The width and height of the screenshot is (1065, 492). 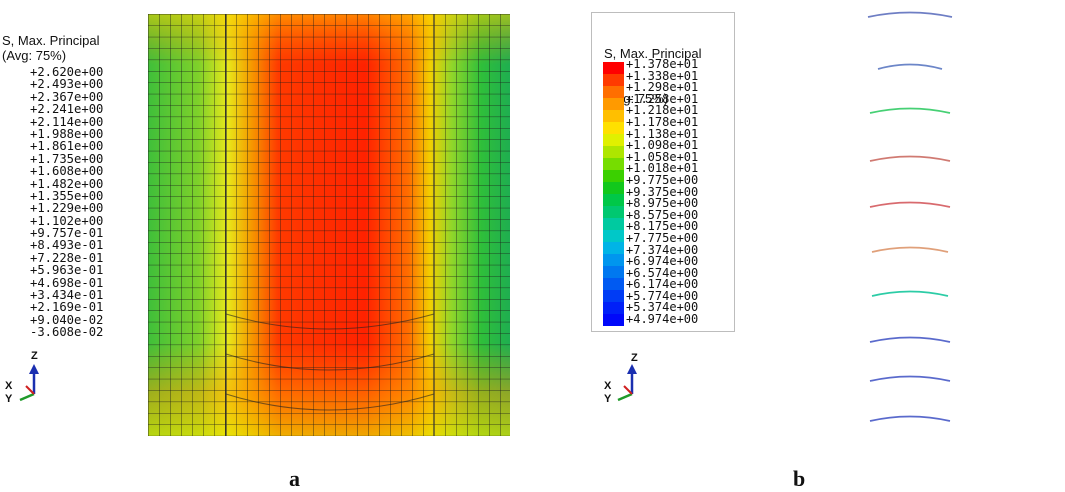 I want to click on legend-a-value: +2.493e+00, so click(x=67, y=84).